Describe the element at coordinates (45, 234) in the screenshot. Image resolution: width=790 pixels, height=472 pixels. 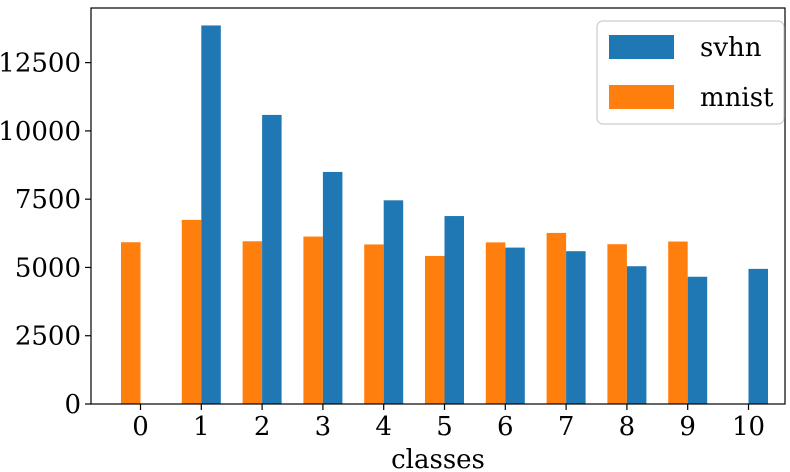
I see `y-axis-ticks: 0 2500 5000 7500 10000 12500` at that location.